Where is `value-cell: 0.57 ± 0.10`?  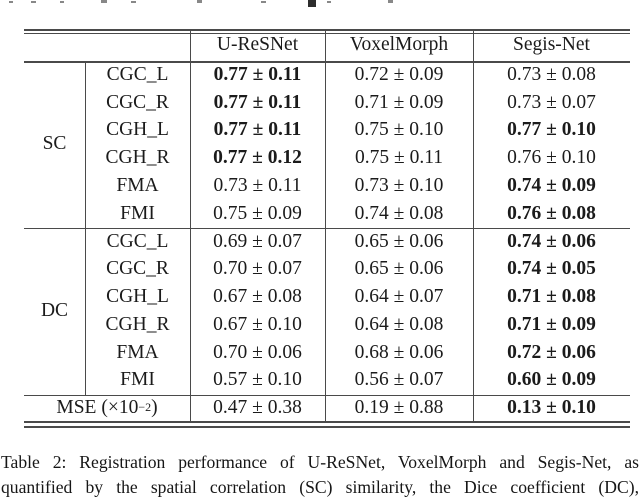 value-cell: 0.57 ± 0.10 is located at coordinates (257, 380).